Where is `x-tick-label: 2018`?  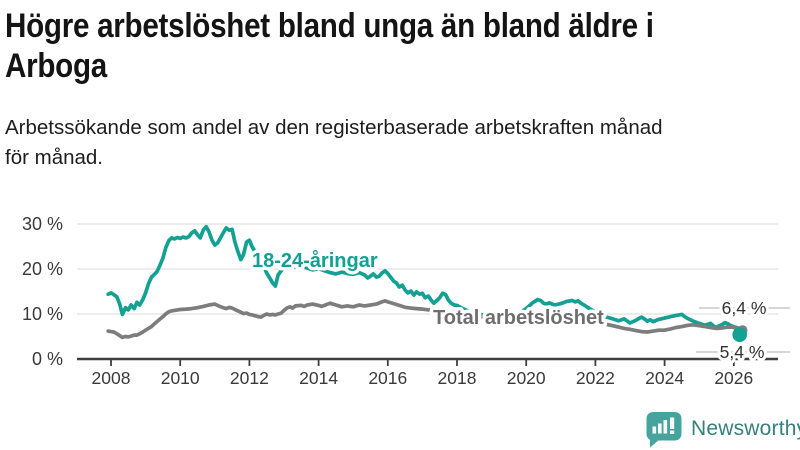 x-tick-label: 2018 is located at coordinates (457, 378).